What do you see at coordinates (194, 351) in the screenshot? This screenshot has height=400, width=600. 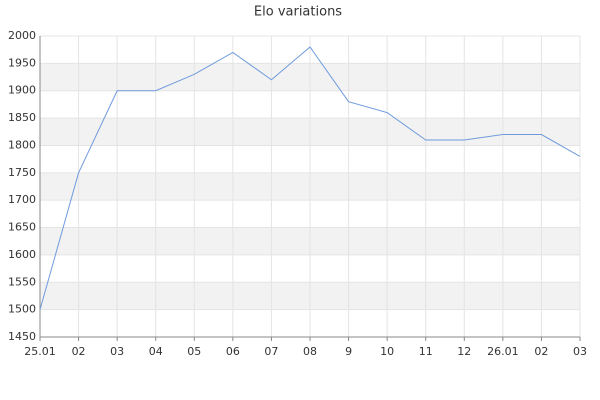 I see `x-tick-label: 05` at bounding box center [194, 351].